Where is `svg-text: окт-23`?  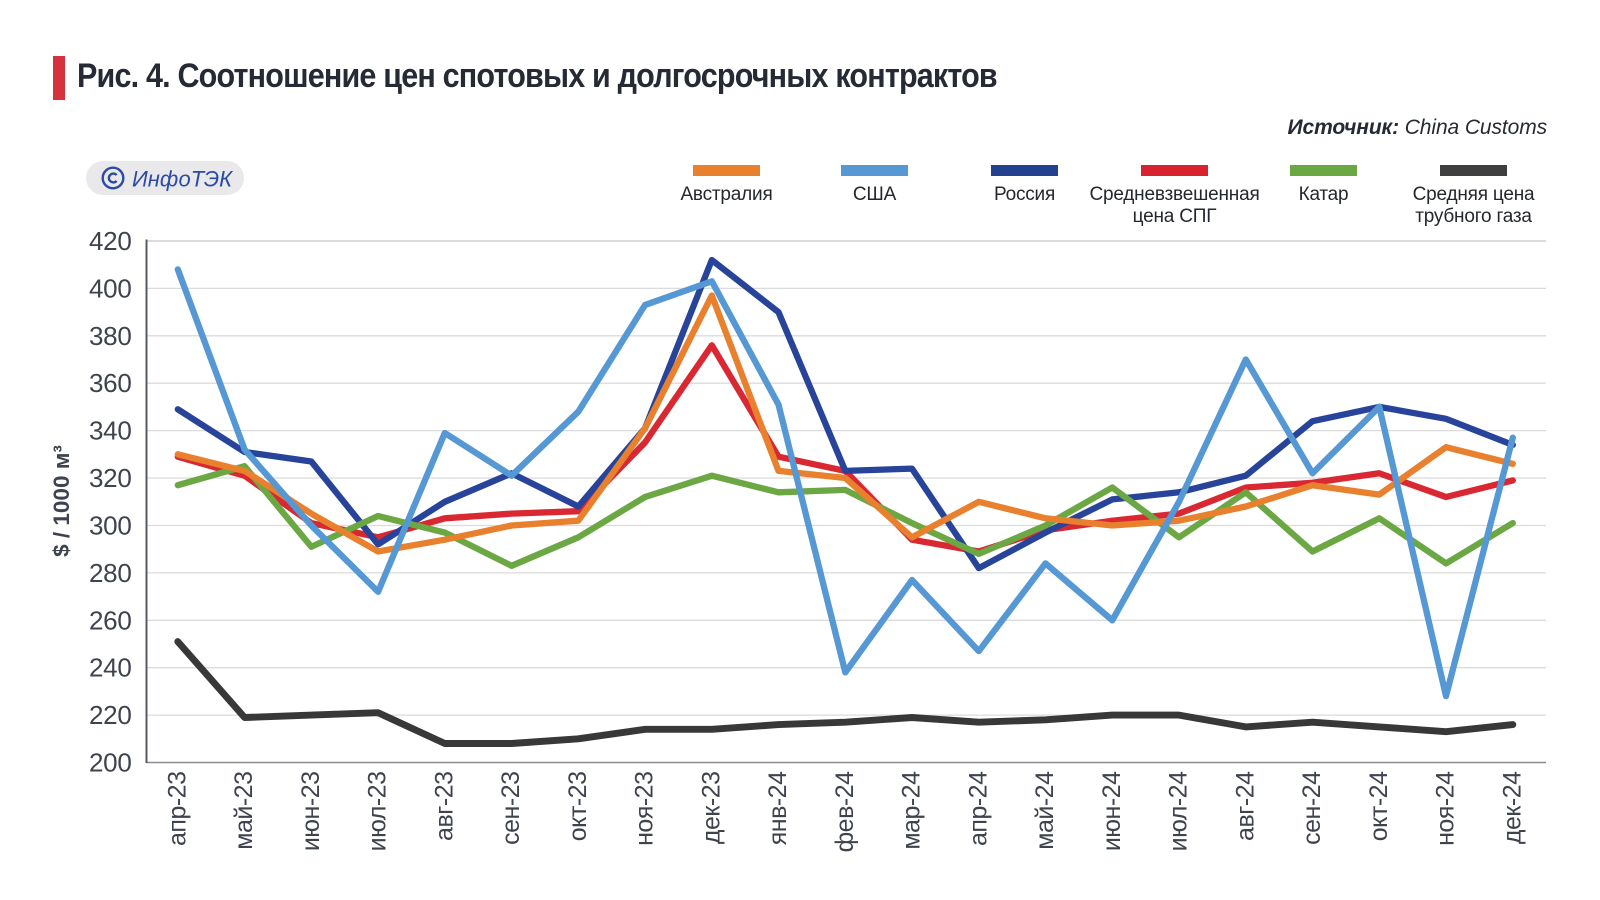 svg-text: окт-23 is located at coordinates (578, 807).